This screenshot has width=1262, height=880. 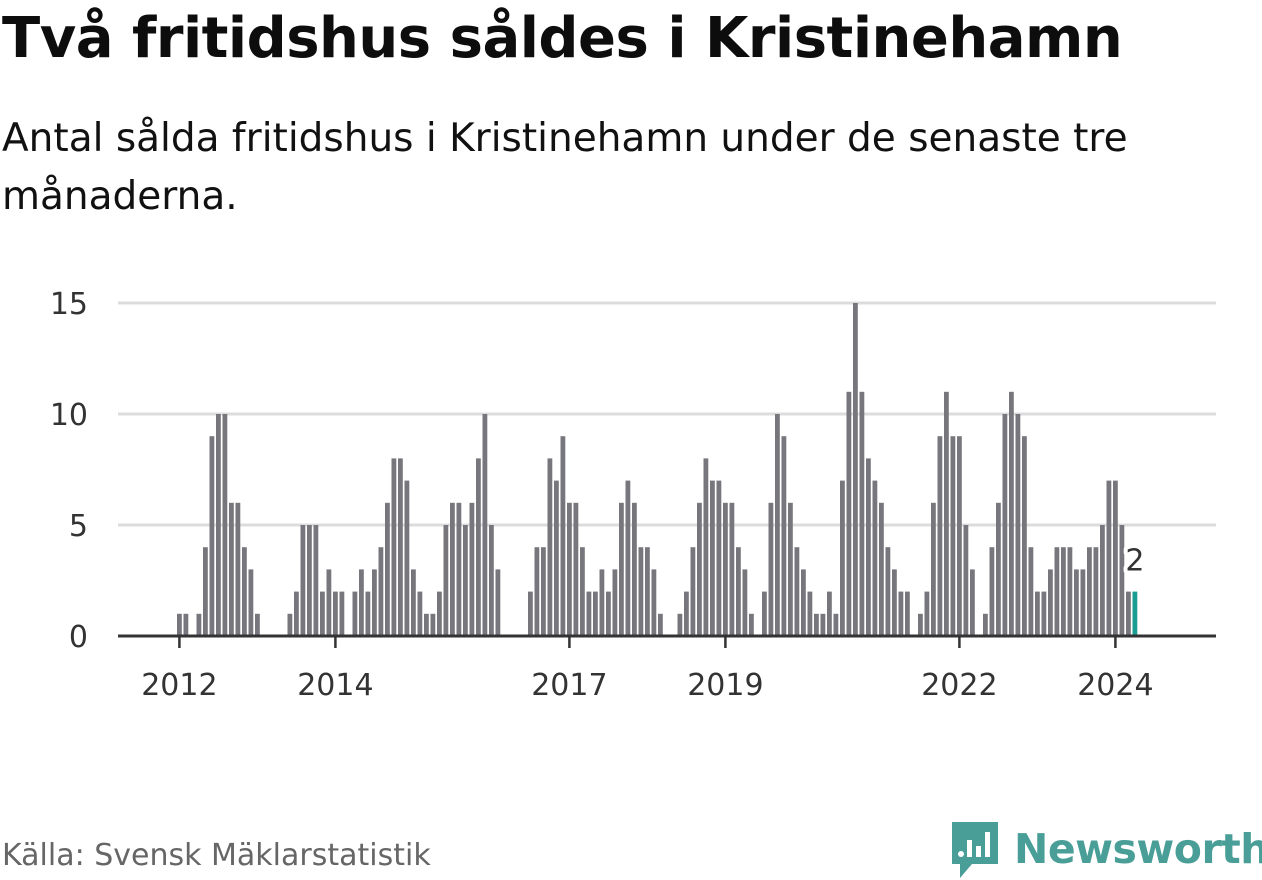 What do you see at coordinates (69, 304) in the screenshot?
I see `y-tick-label: 15` at bounding box center [69, 304].